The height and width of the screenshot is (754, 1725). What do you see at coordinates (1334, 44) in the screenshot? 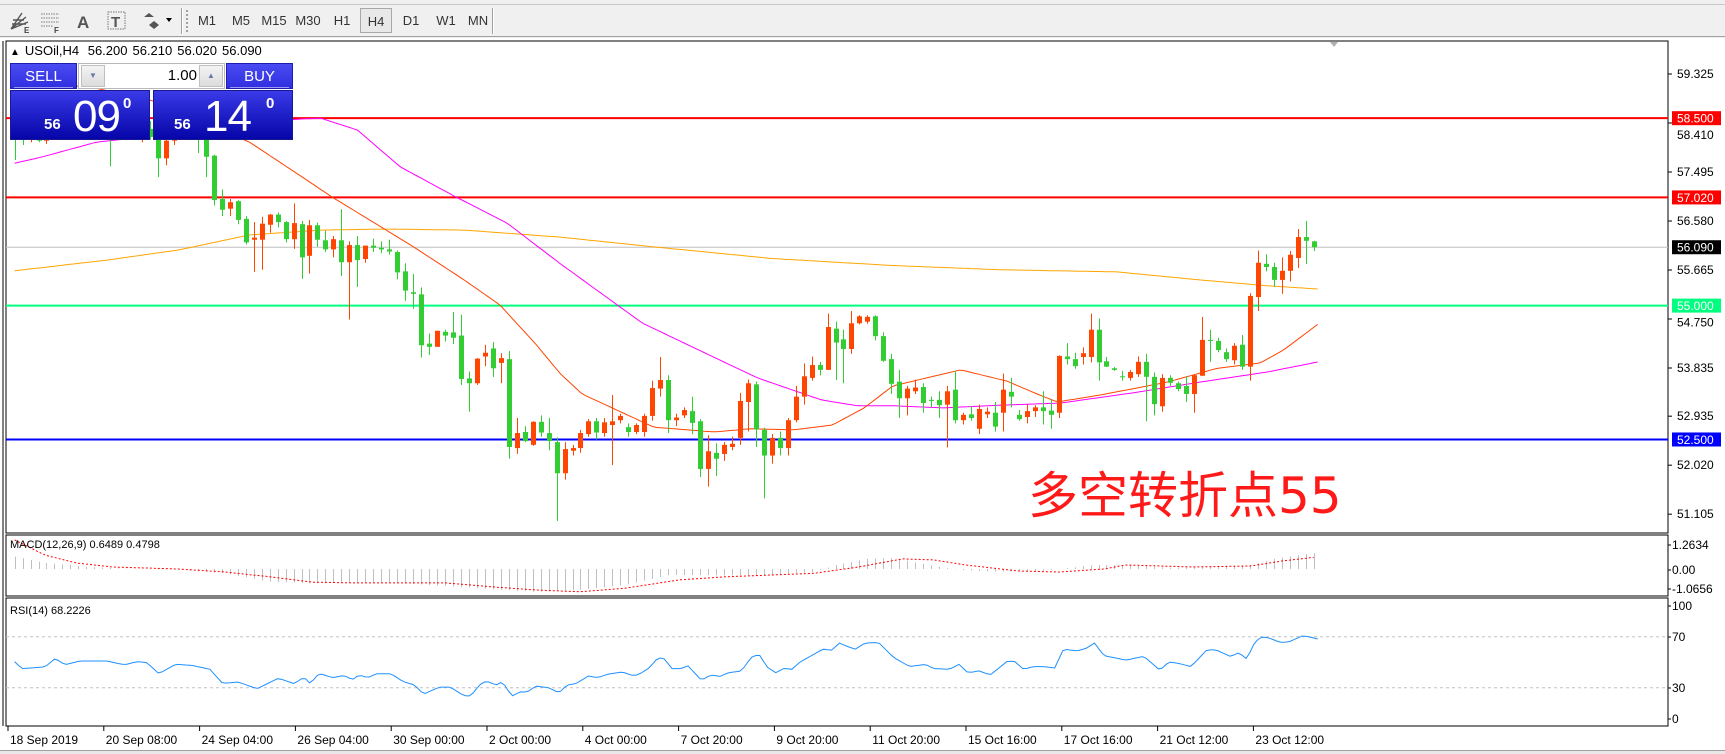
I see `chart-shift-triangle-icon` at bounding box center [1334, 44].